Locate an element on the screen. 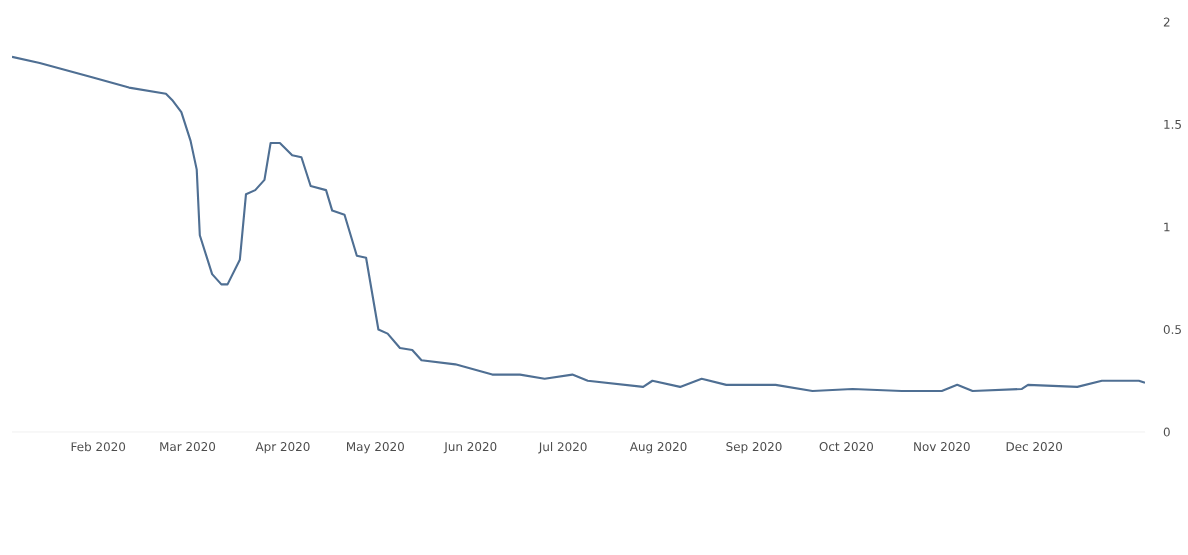  x-tick-label: Jun 2020 is located at coordinates (470, 448).